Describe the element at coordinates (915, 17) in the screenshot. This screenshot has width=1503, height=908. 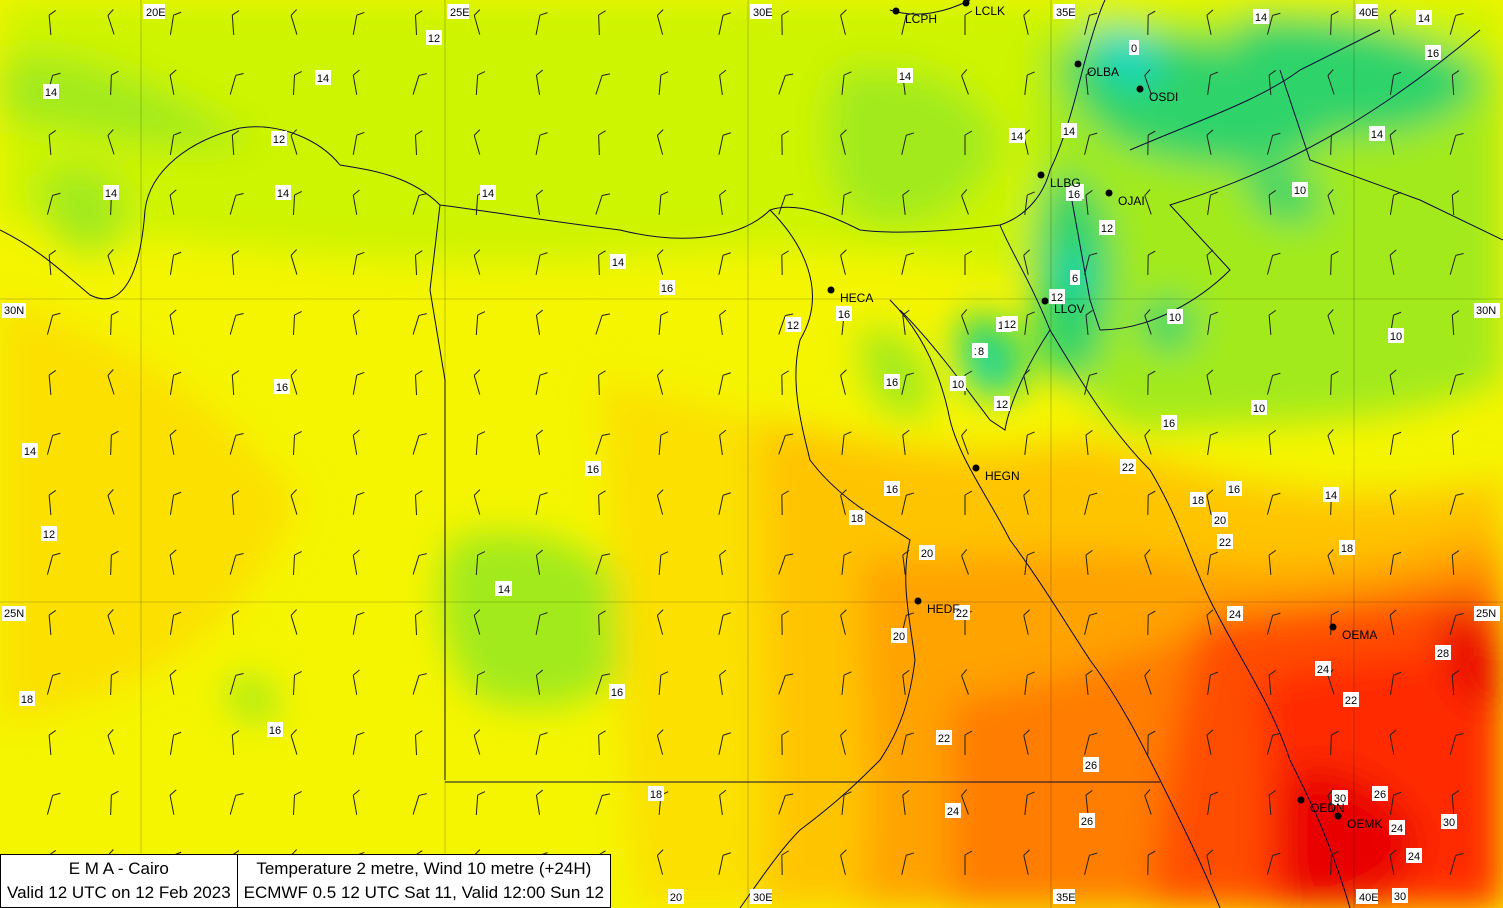
I see `station-marker: LCPH` at that location.